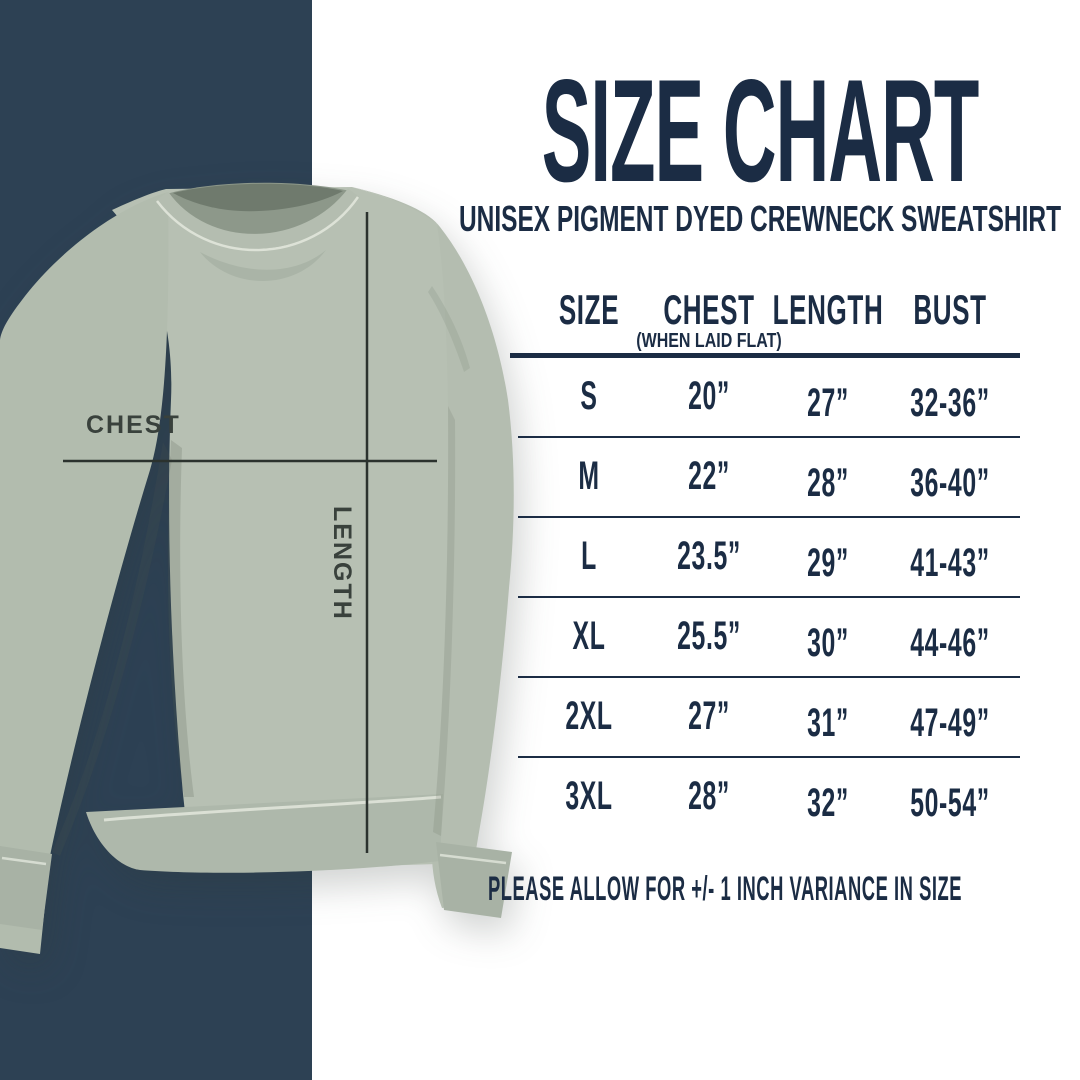  Describe the element at coordinates (828, 723) in the screenshot. I see `length-value: 31”` at that location.